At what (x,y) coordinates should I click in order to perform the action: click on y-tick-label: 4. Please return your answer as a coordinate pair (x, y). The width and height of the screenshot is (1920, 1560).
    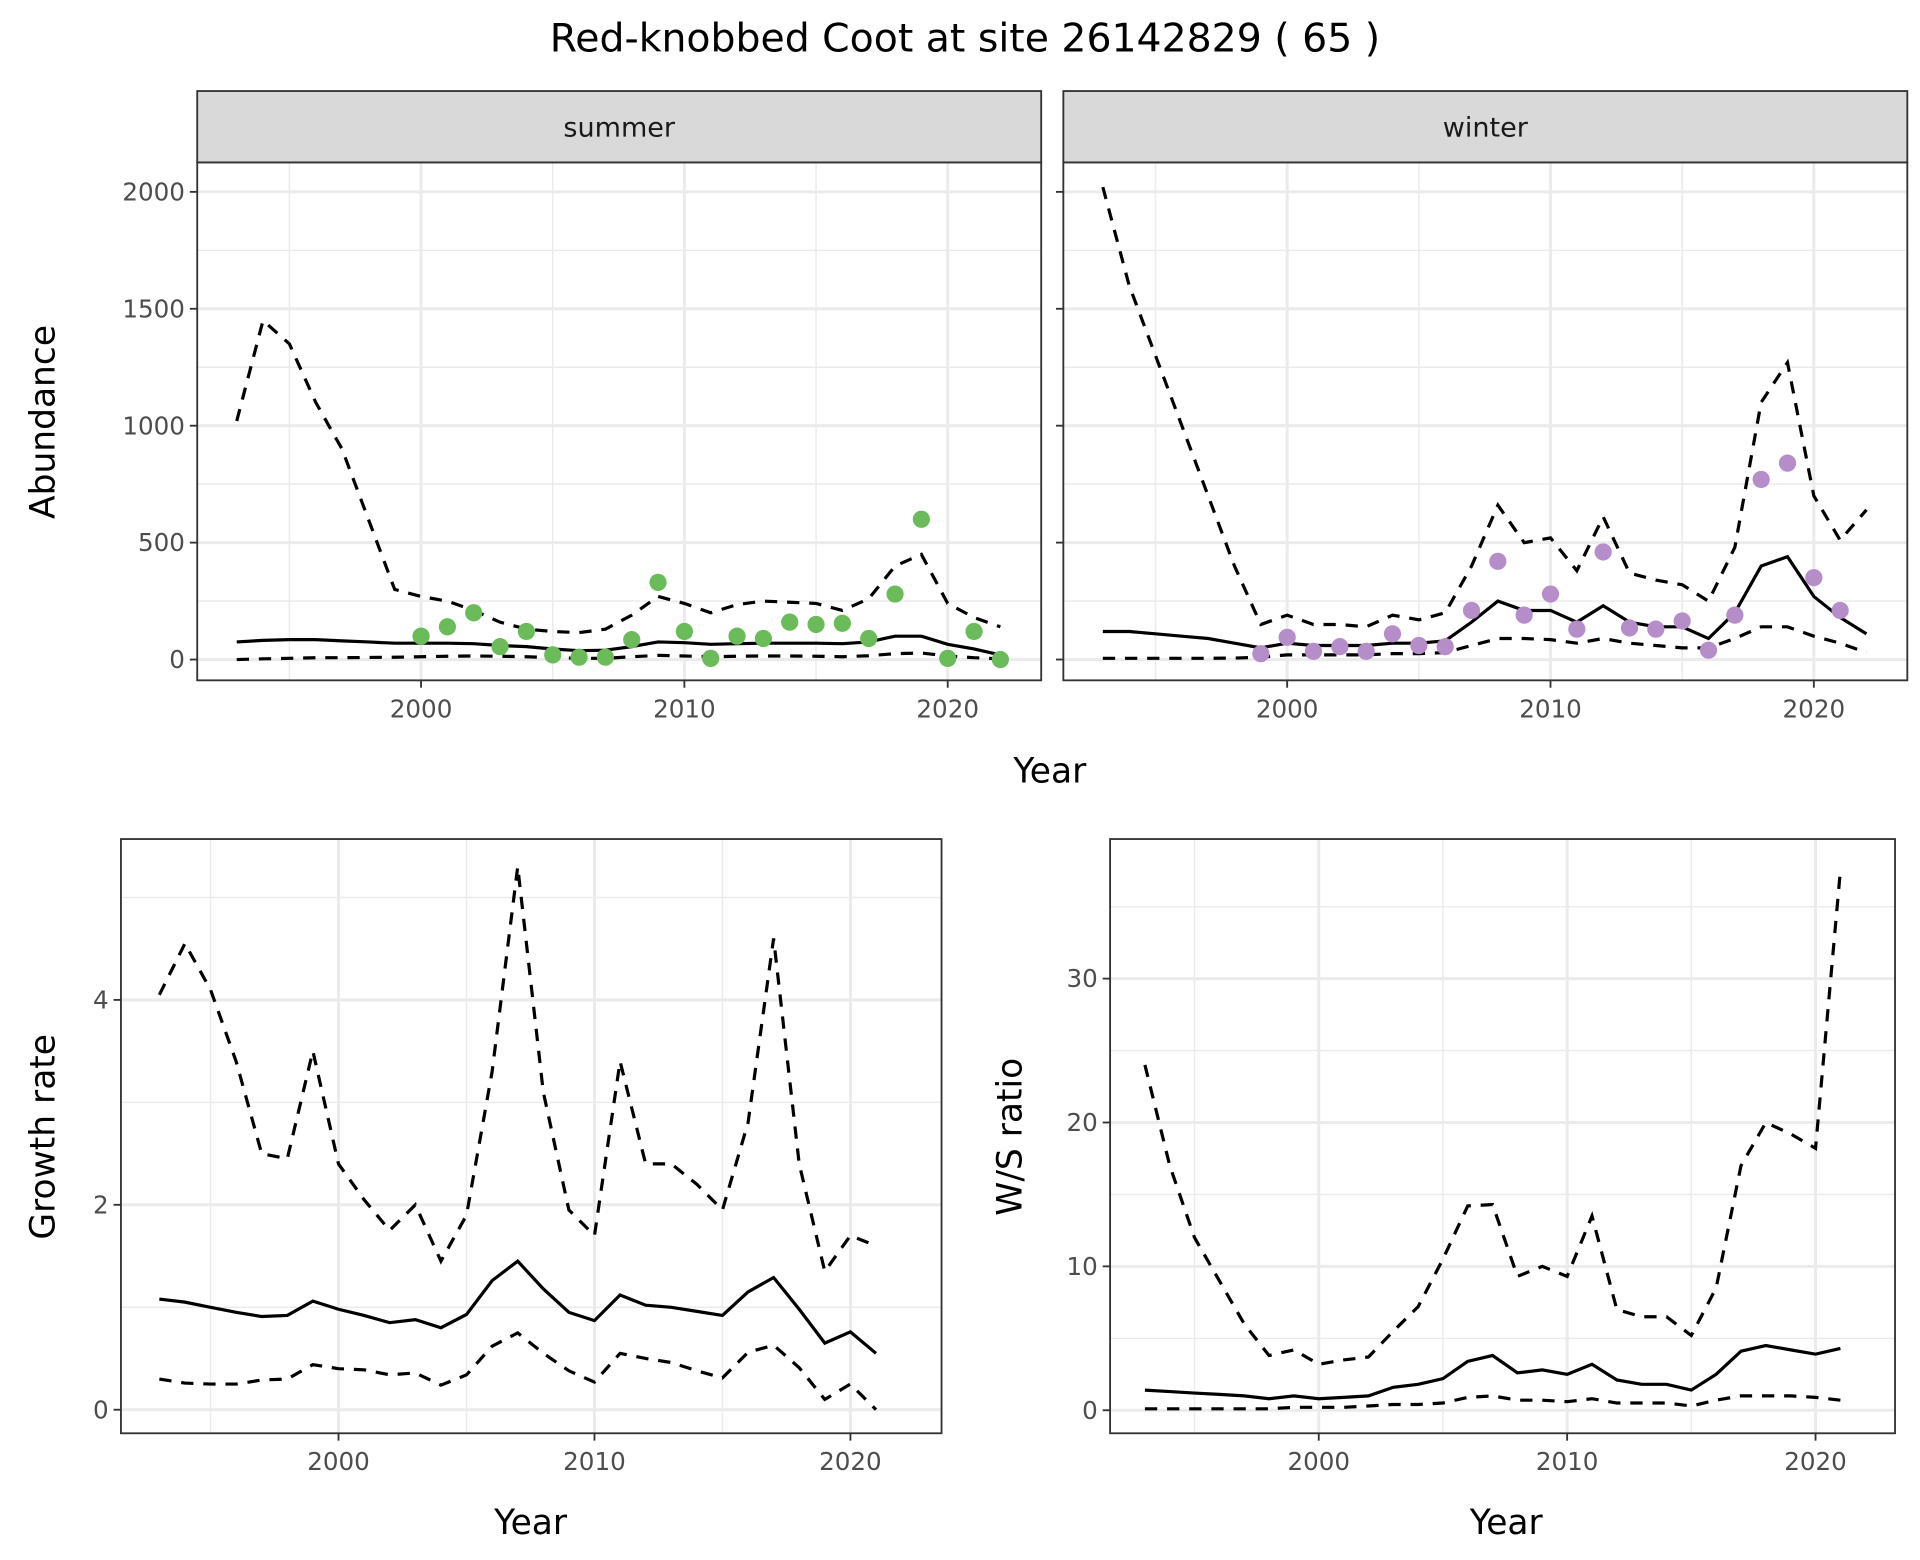
    Looking at the image, I should click on (101, 1000).